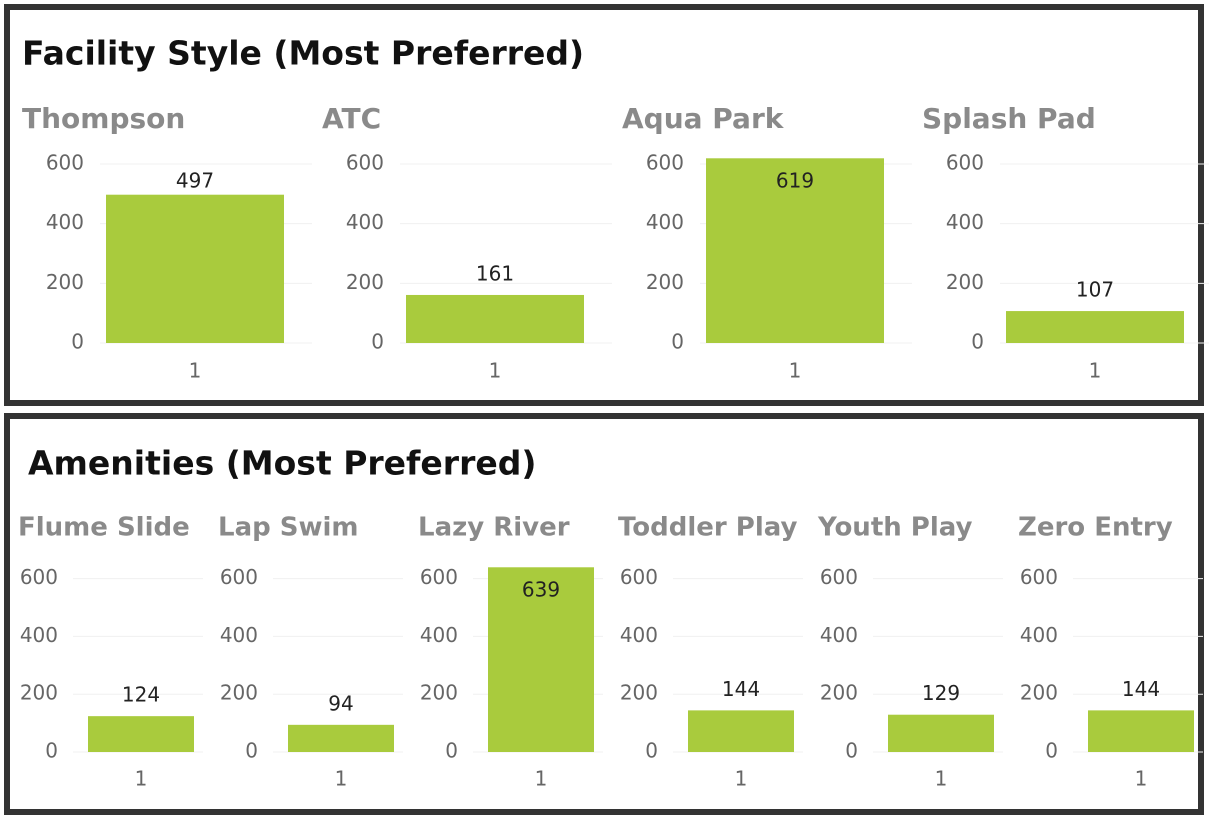  Describe the element at coordinates (1095, 290) in the screenshot. I see `value-label: 107` at that location.